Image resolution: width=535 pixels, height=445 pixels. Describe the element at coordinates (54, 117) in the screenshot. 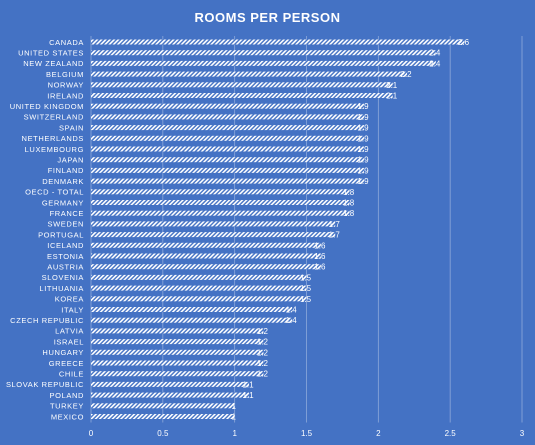

I see `category-label: SWITZERLAND` at that location.